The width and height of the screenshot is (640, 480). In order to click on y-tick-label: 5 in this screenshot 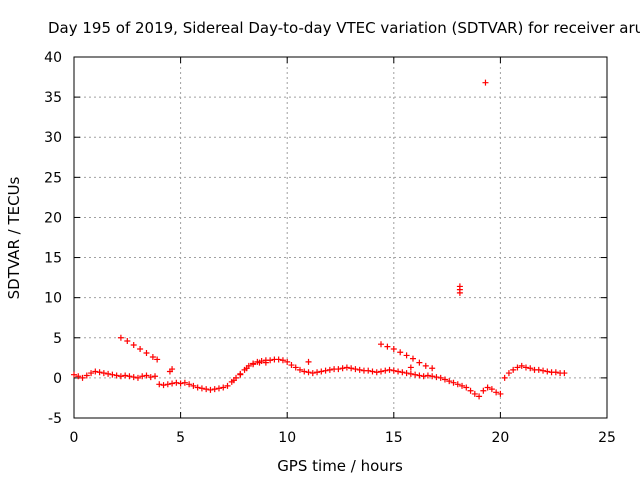, I will do `click(57, 339)`.